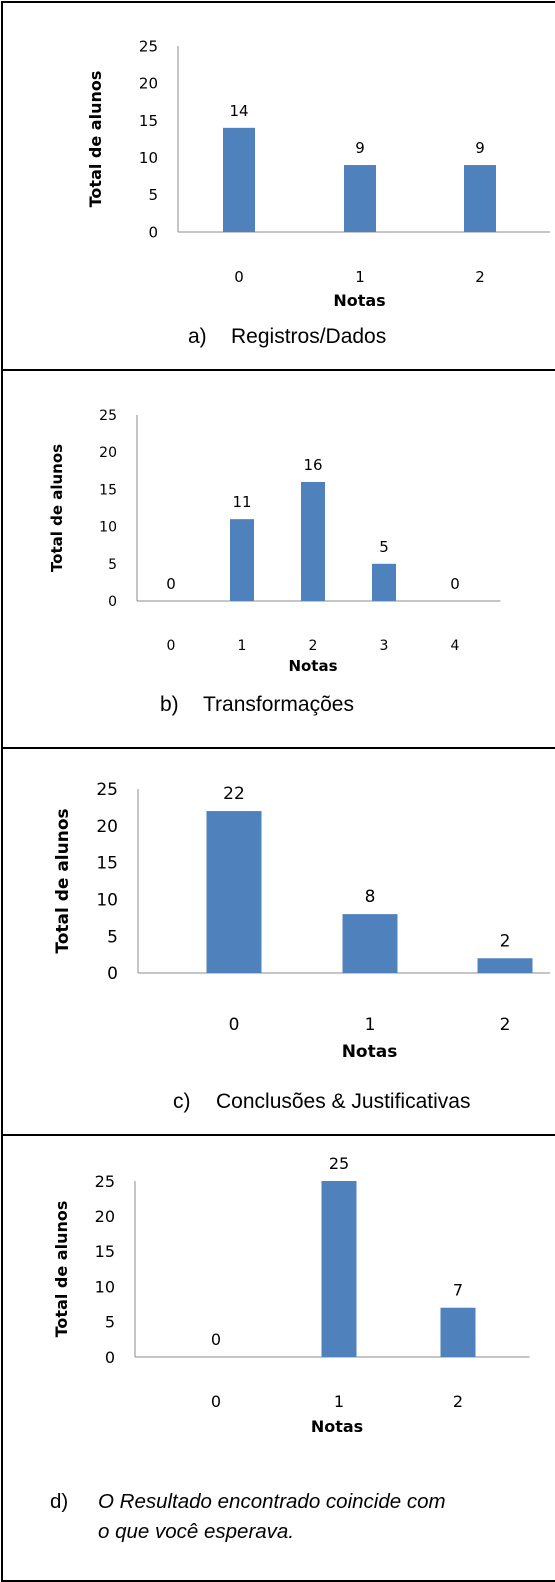  I want to click on x-tick-label: 4, so click(455, 646).